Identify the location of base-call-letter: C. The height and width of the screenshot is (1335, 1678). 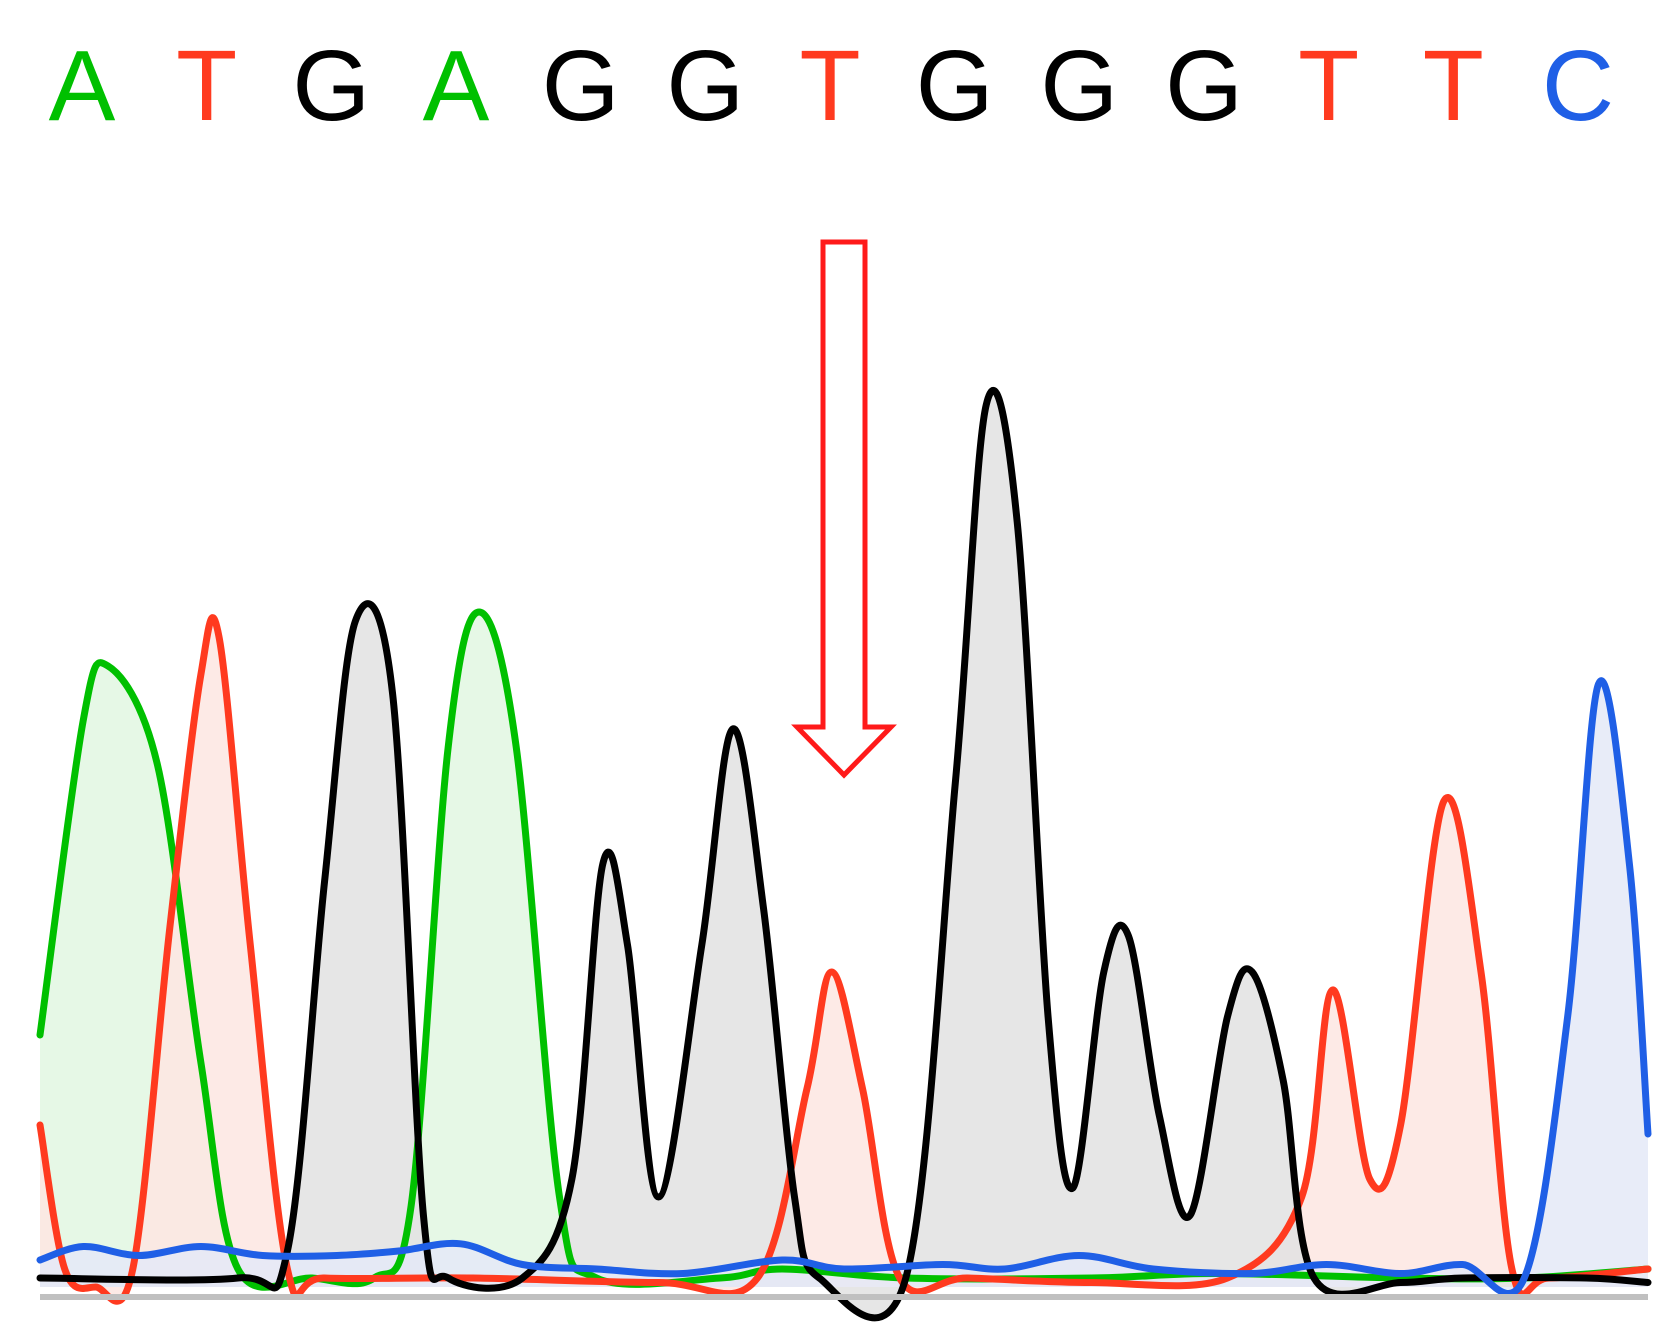
(1578, 86).